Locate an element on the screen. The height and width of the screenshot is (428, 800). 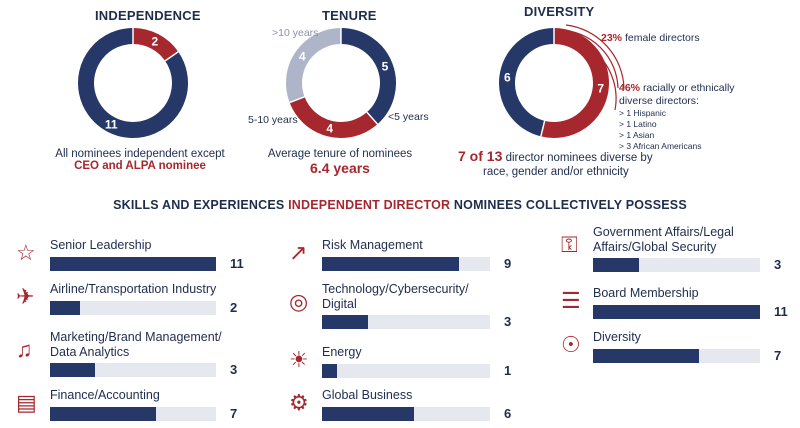
padlock-icon: ⚿ is located at coordinates (569, 244).